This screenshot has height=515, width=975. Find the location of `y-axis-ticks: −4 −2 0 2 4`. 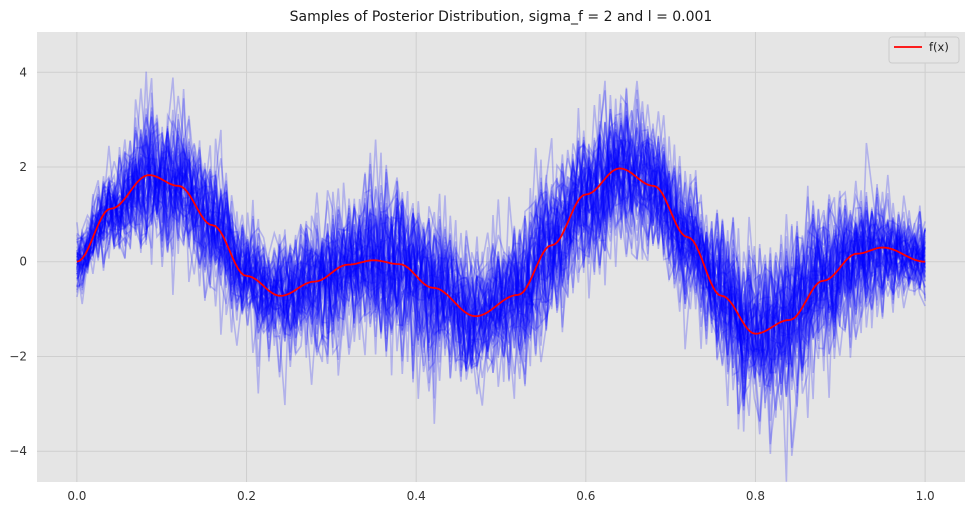

y-axis-ticks: −4 −2 0 2 4 is located at coordinates (18, 261).